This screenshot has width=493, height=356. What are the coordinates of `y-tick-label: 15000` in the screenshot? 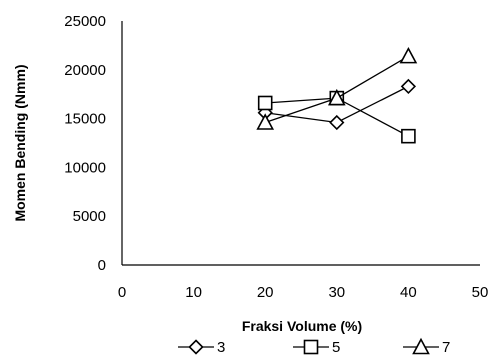 It's located at (85, 119).